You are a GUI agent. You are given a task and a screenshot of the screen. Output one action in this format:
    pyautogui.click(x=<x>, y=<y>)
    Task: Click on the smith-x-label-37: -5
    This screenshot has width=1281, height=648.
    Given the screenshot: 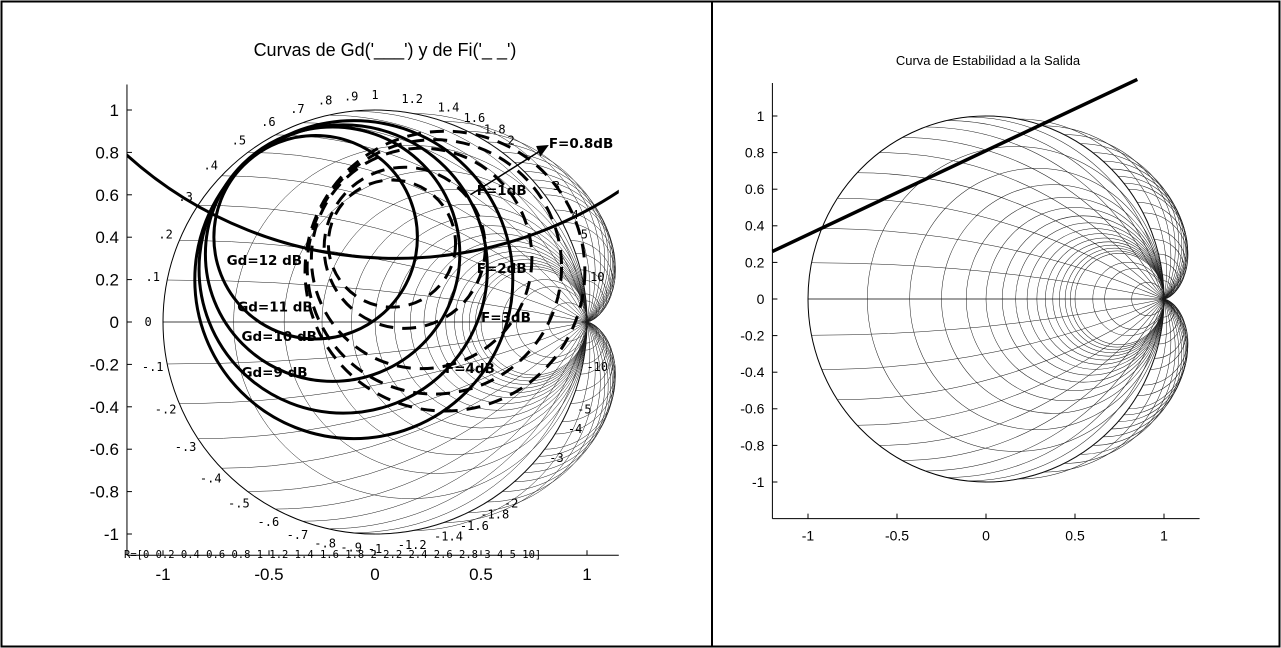 What is the action you would take?
    pyautogui.click(x=584, y=409)
    